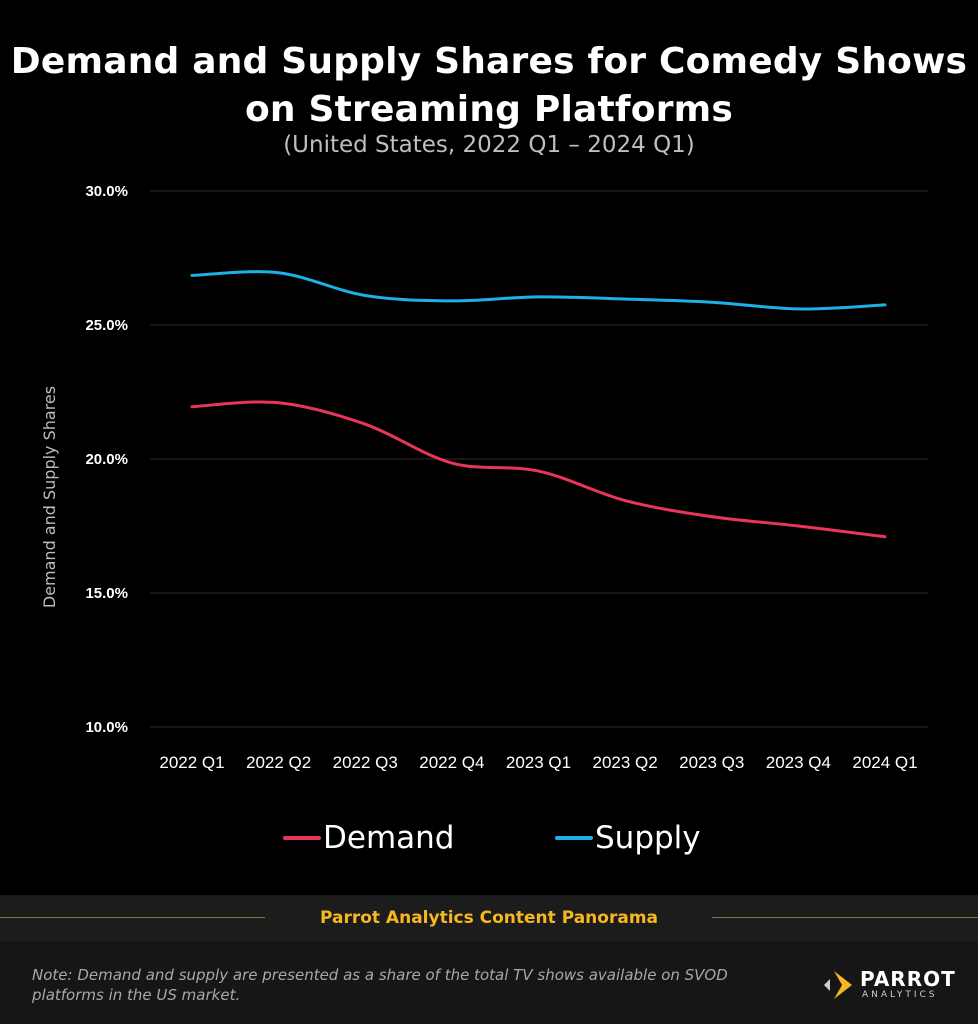 Image resolution: width=978 pixels, height=1024 pixels. I want to click on logo-subtext: ANALYTICS, so click(900, 995).